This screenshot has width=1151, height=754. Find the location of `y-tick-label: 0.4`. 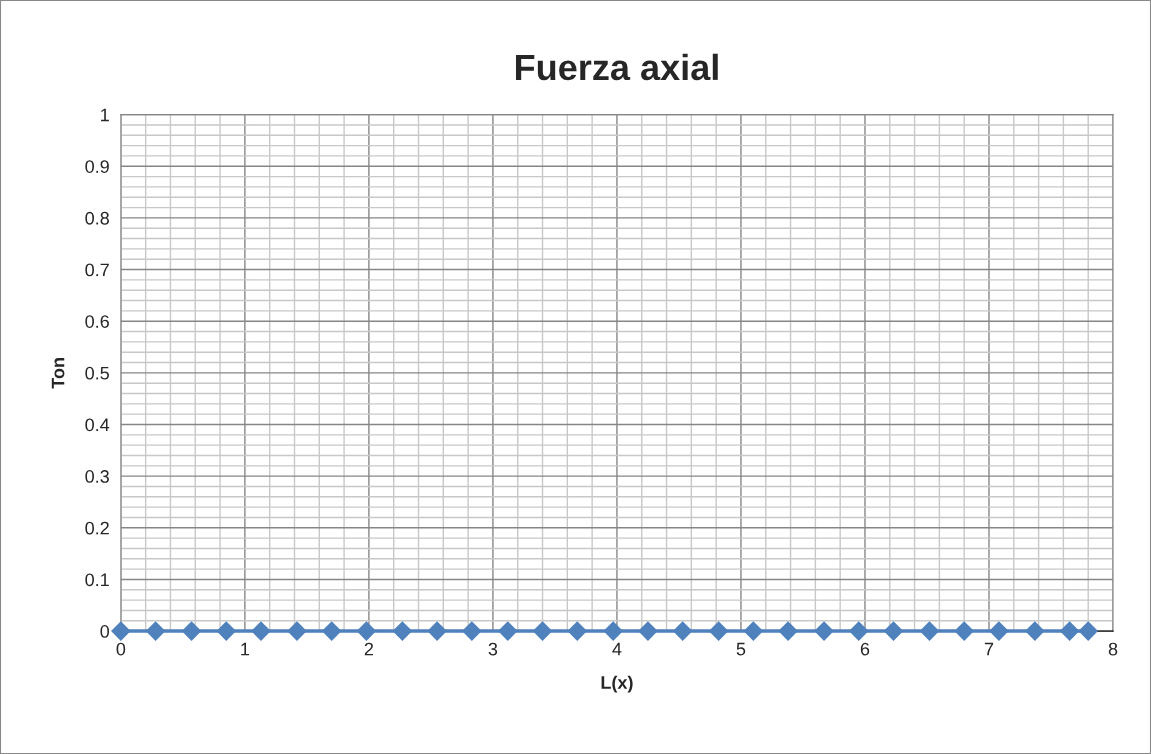

y-tick-label: 0.4 is located at coordinates (97, 425).